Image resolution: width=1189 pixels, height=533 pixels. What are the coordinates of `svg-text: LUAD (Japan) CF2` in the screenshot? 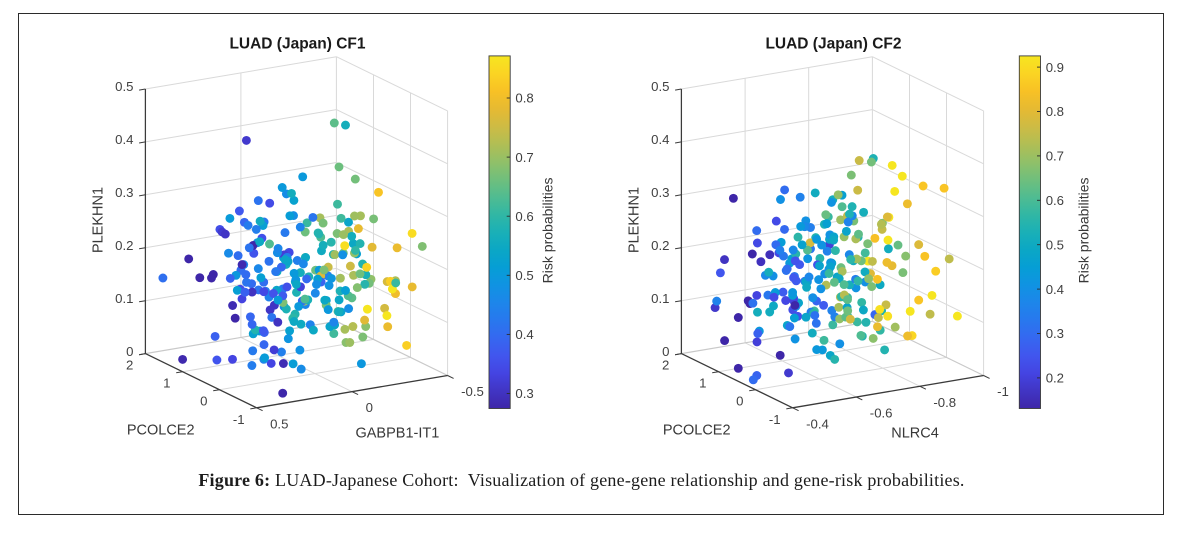 It's located at (833, 43).